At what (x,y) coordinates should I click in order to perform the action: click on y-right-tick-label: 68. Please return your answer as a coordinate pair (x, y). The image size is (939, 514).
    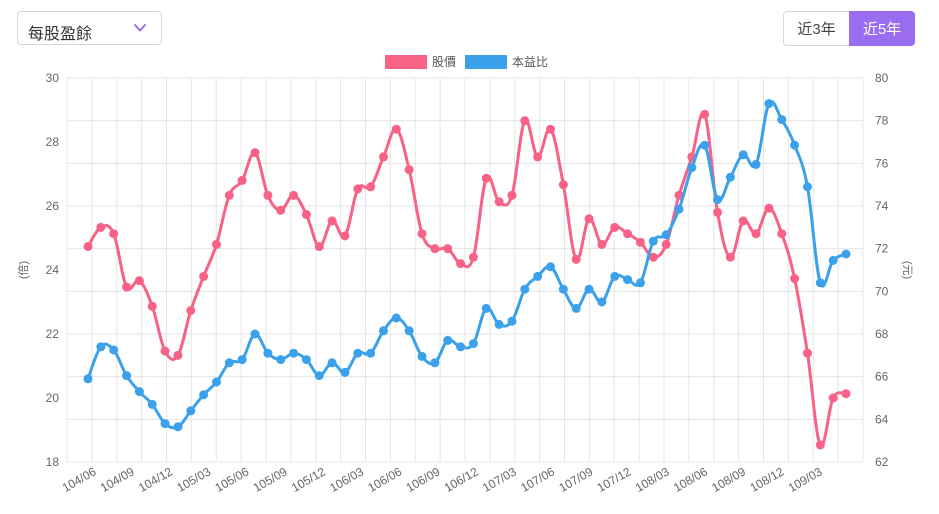
    Looking at the image, I should click on (882, 334).